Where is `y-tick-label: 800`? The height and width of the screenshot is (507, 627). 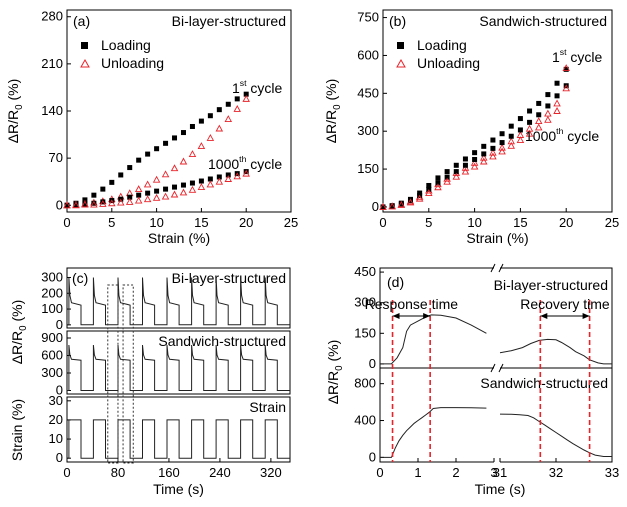
y-tick-label: 800 is located at coordinates (365, 383).